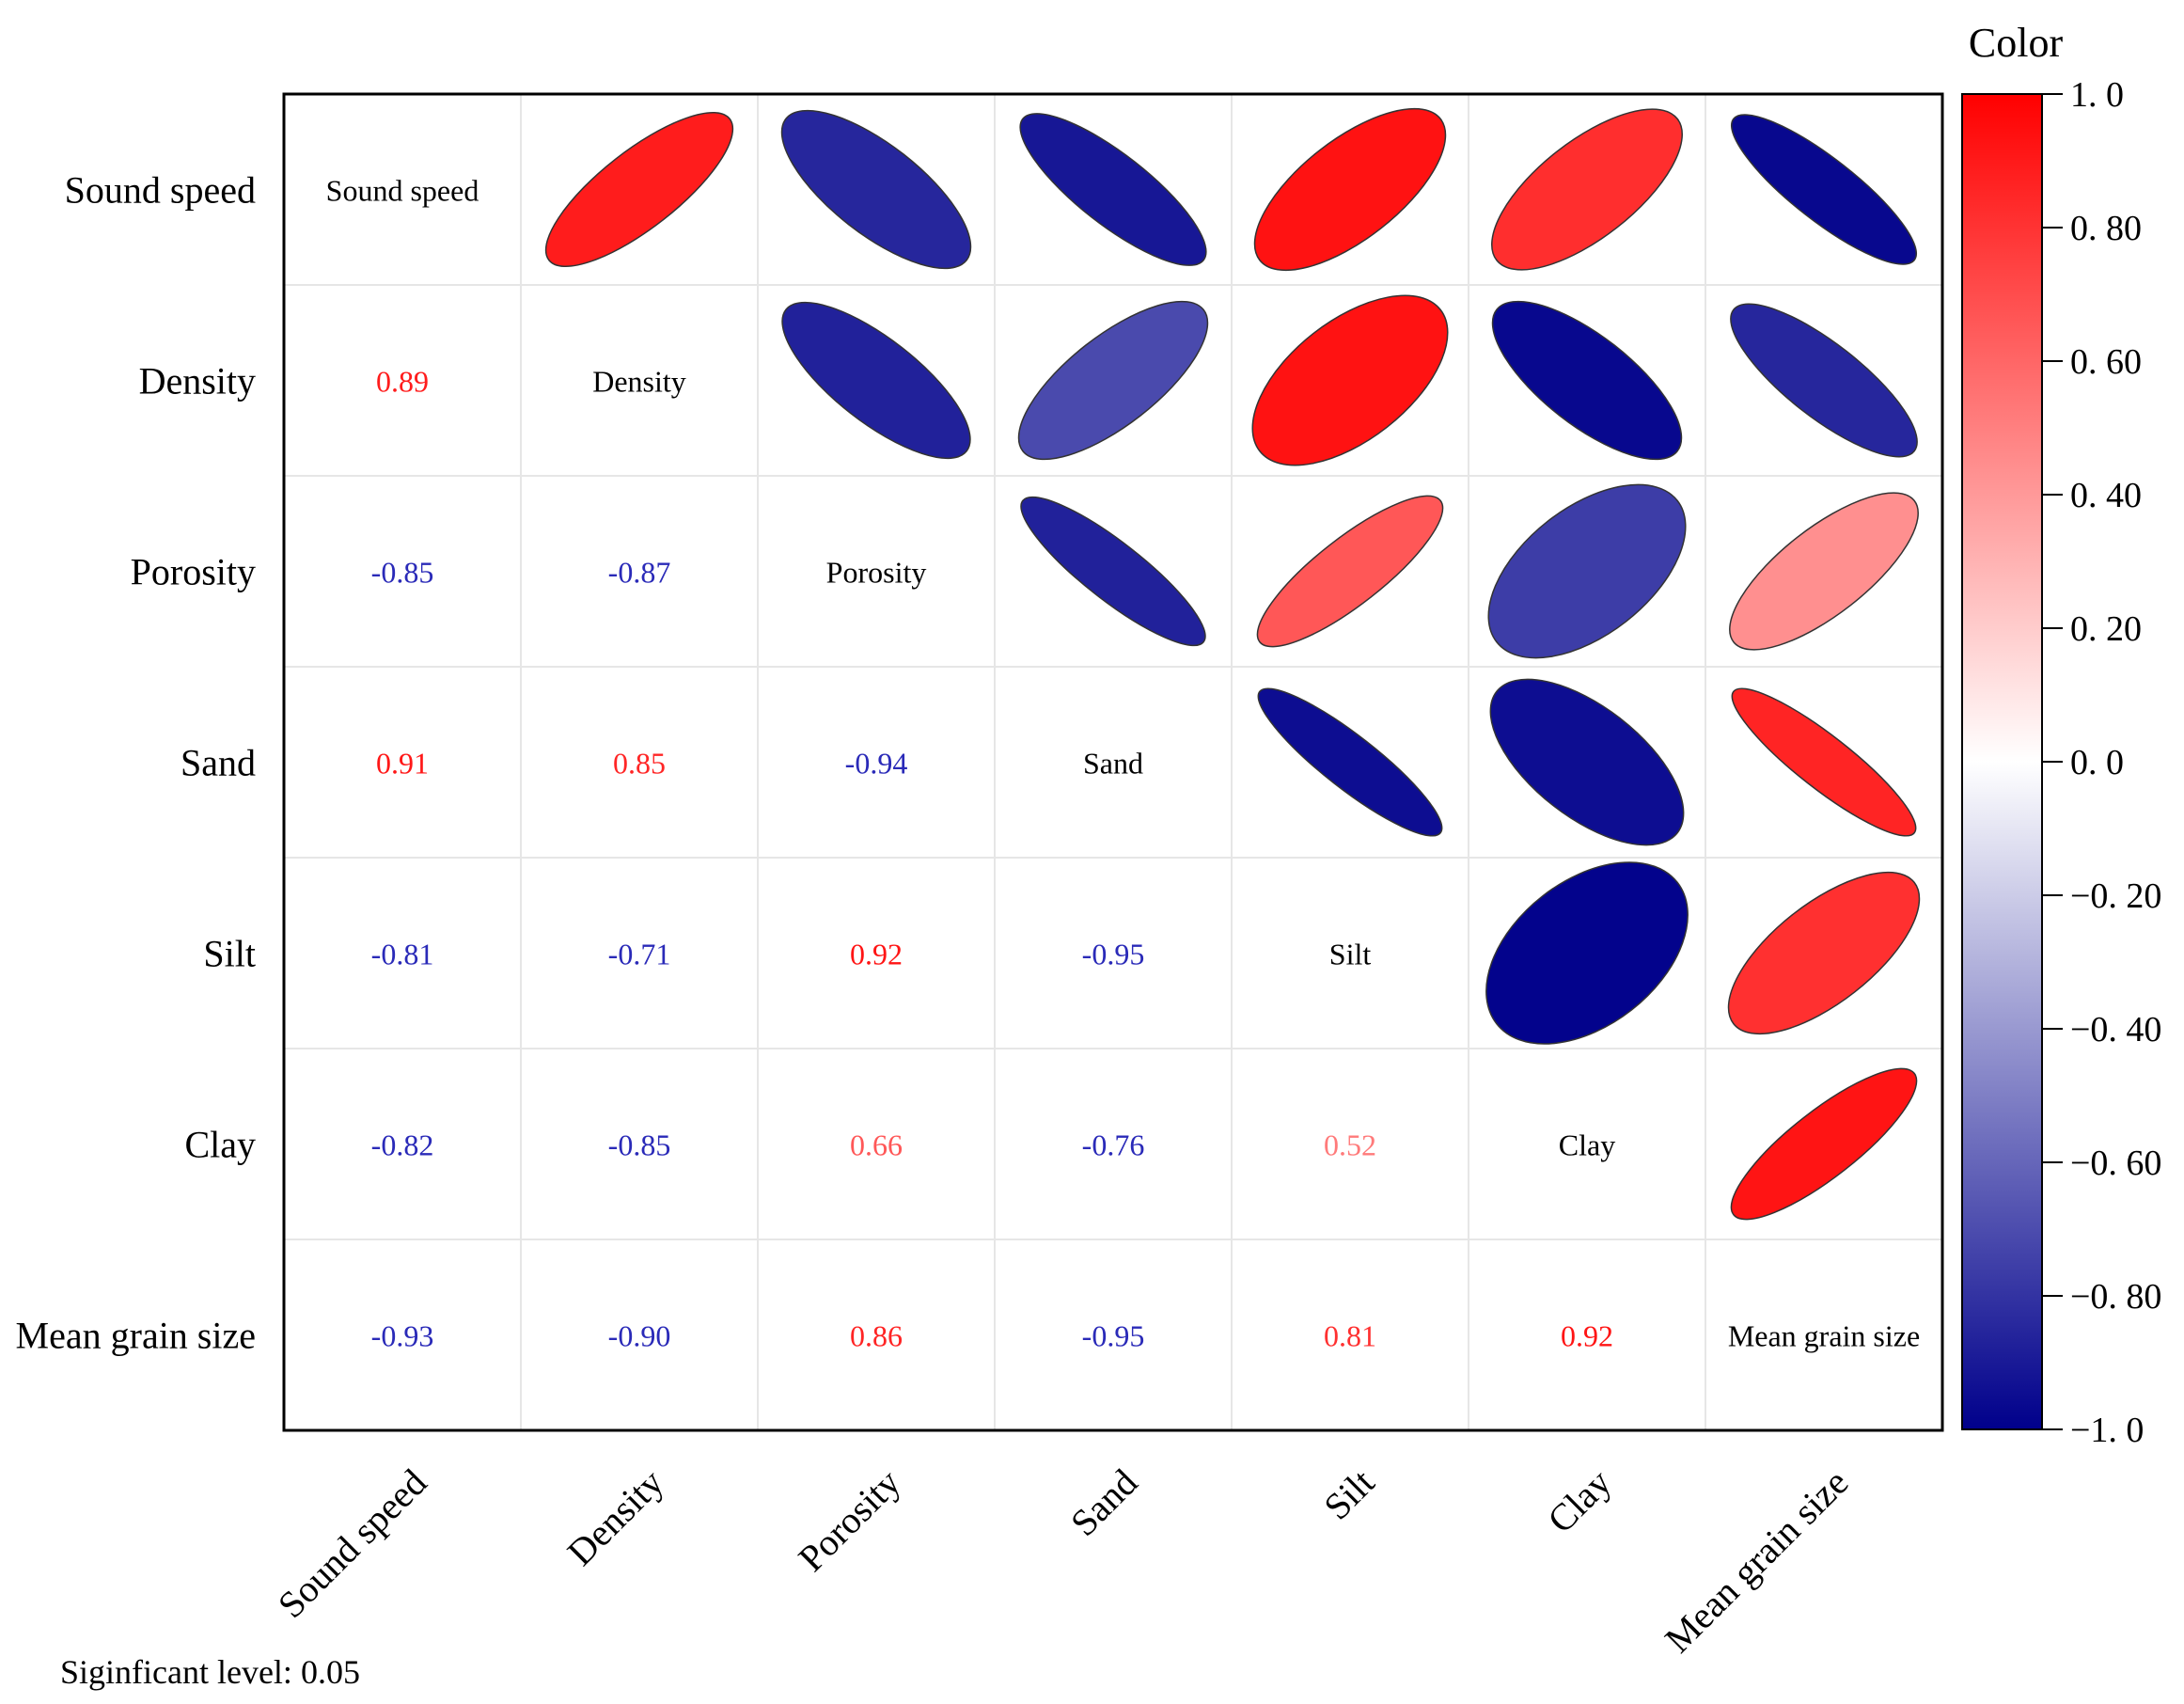  What do you see at coordinates (352, 1544) in the screenshot?
I see `column-label: Sound speed` at bounding box center [352, 1544].